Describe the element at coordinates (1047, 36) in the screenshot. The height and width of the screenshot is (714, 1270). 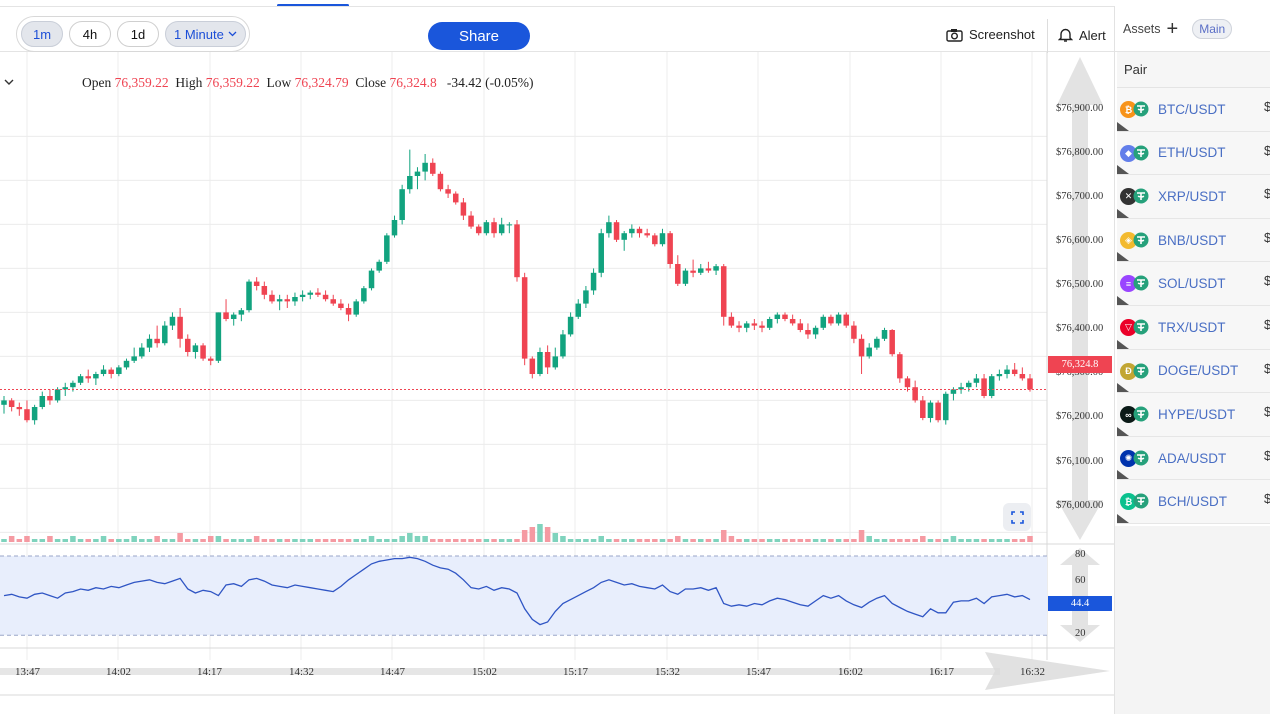
I see `toolbar-divider` at that location.